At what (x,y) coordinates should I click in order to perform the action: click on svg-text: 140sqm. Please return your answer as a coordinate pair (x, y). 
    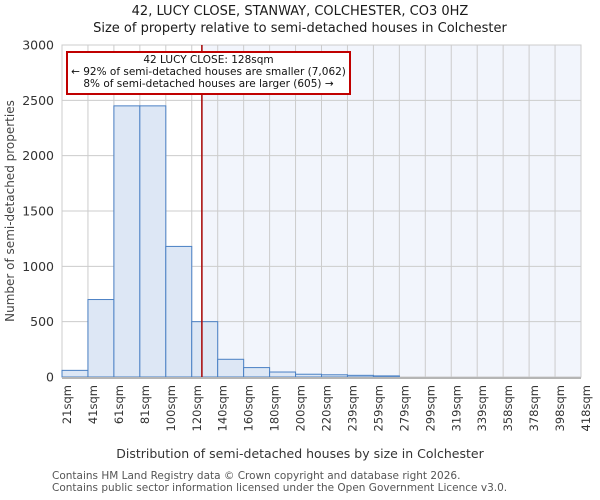
    Looking at the image, I should click on (223, 408).